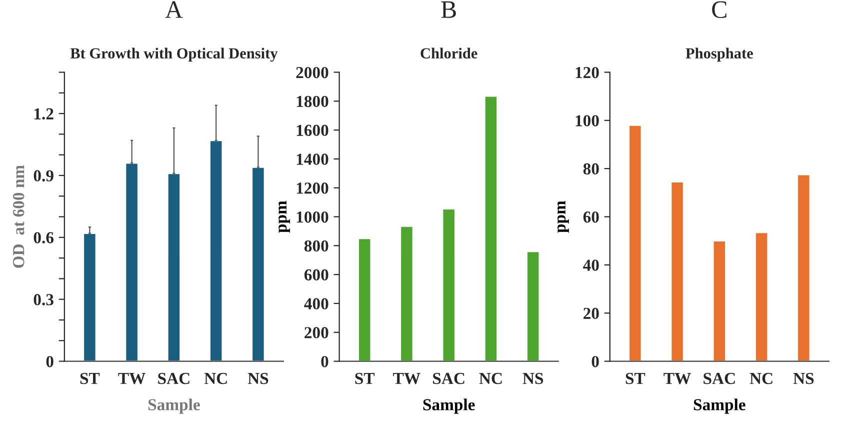 The width and height of the screenshot is (859, 425). Describe the element at coordinates (18, 216) in the screenshot. I see `y-axis-title: OD at 600 nm` at that location.